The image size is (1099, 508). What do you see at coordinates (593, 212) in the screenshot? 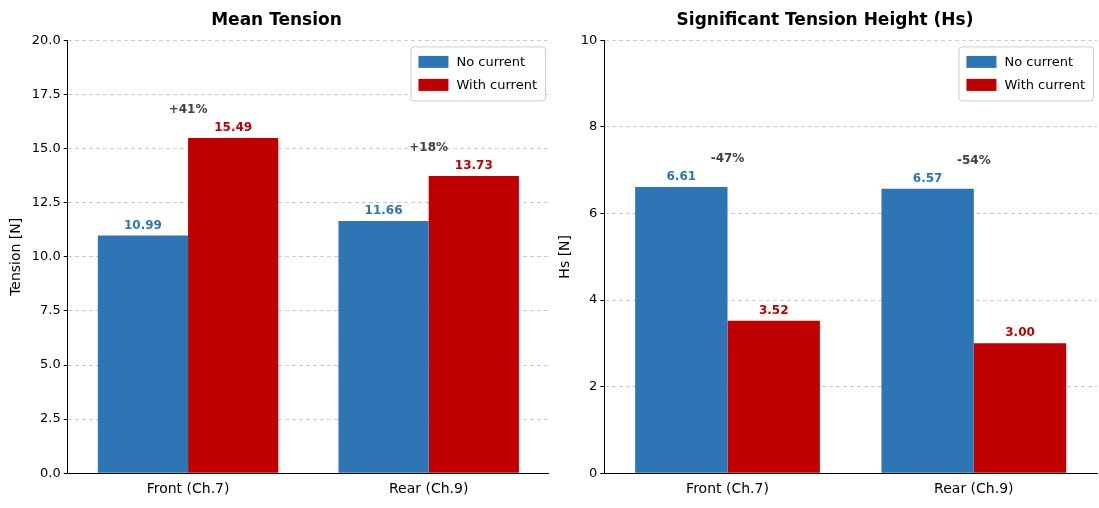
I see `y-tick-label: 6` at bounding box center [593, 212].